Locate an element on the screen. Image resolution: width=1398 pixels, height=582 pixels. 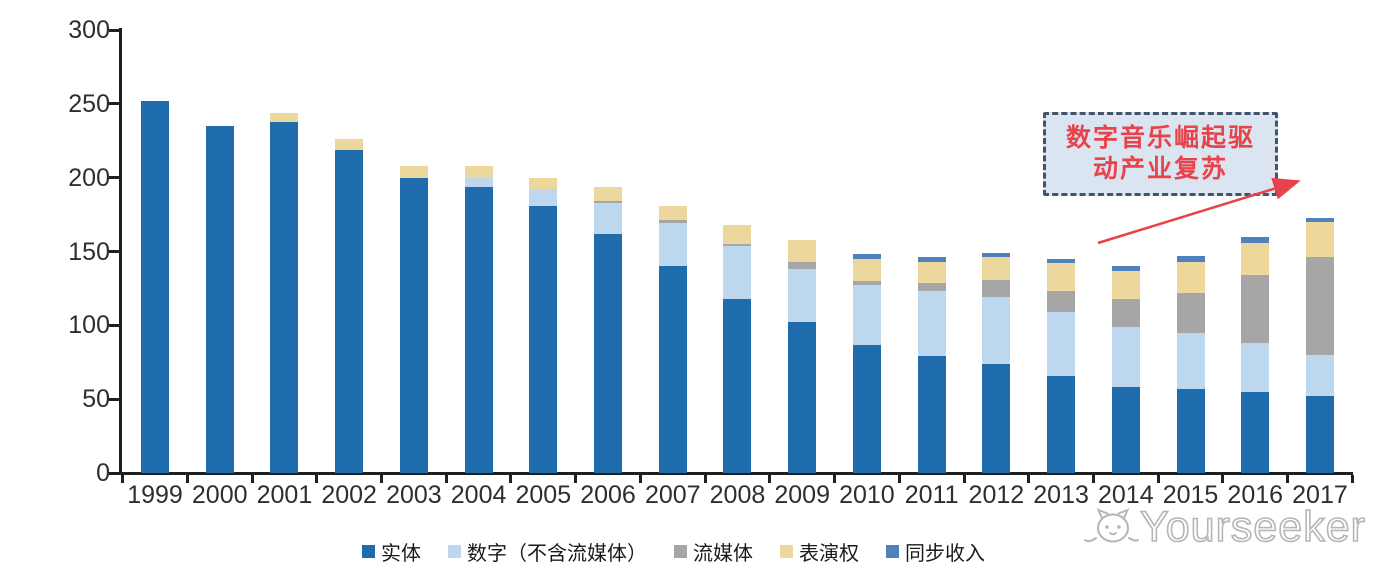
x-axis-tick-label: 2012 is located at coordinates (996, 495).